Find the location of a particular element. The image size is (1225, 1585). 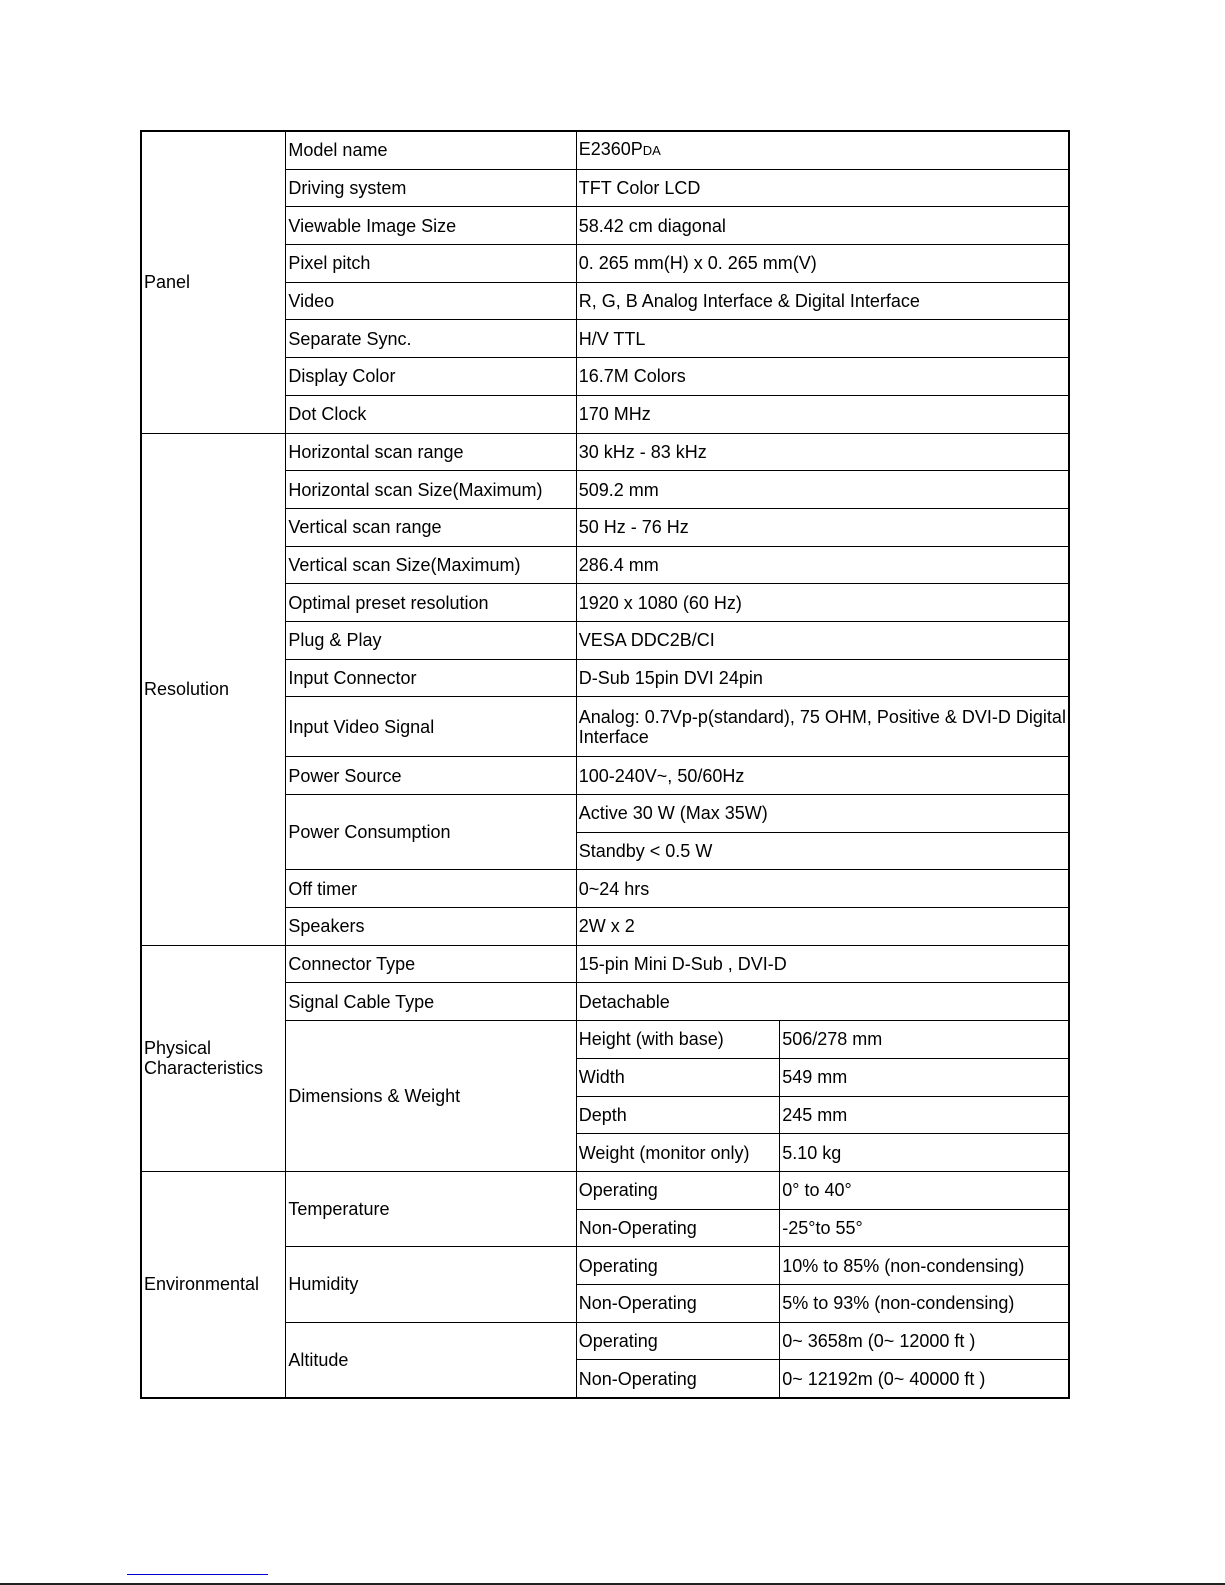

spec-value: 50 Hz - 76 Hz is located at coordinates (822, 527).